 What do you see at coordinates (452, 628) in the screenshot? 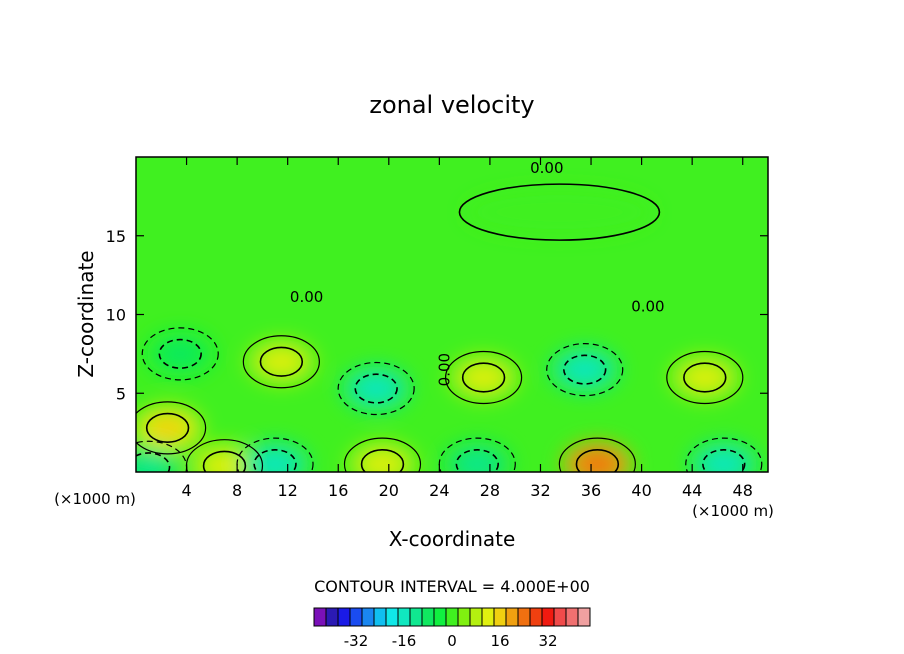
I see `color-legend: -32 -16 0 16 32` at bounding box center [452, 628].